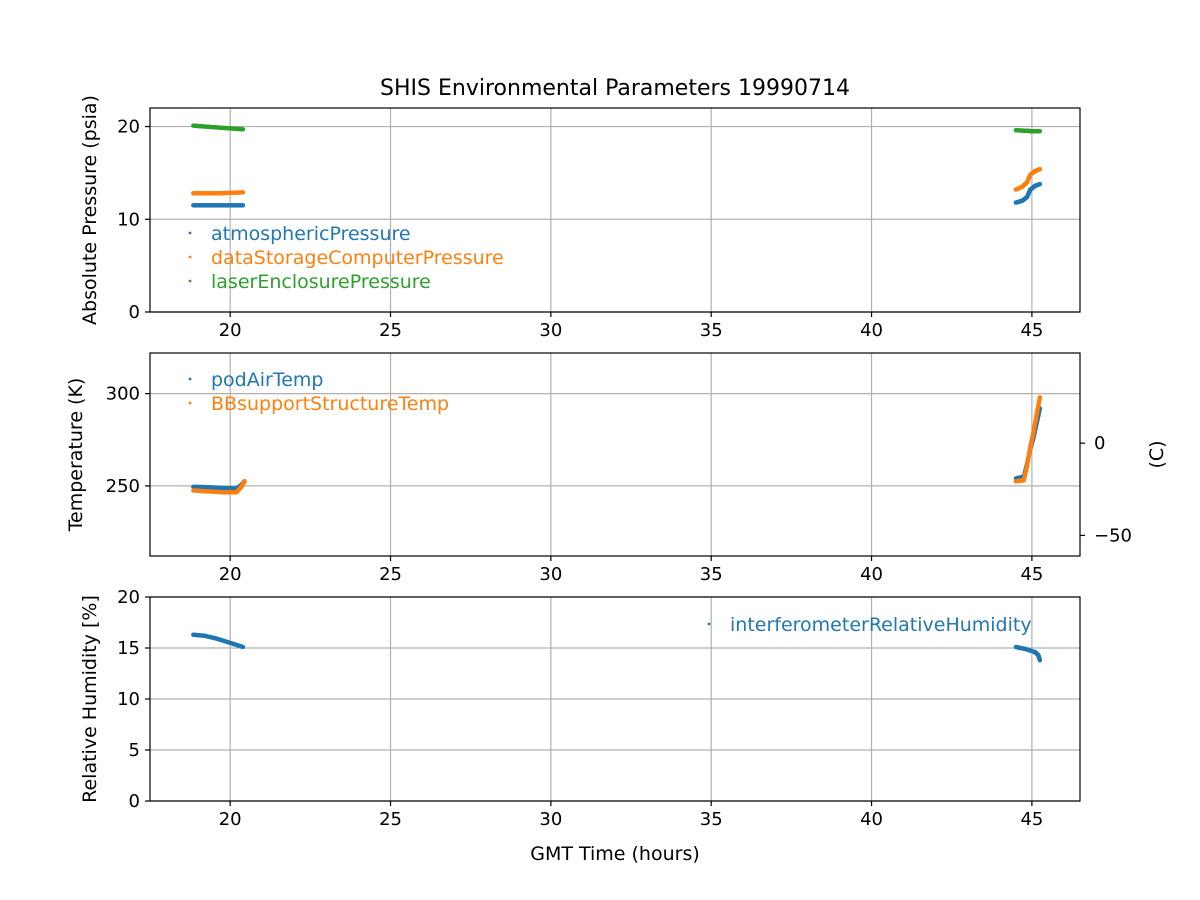  I want to click on x-axis-label: GMT Time (hours), so click(615, 854).